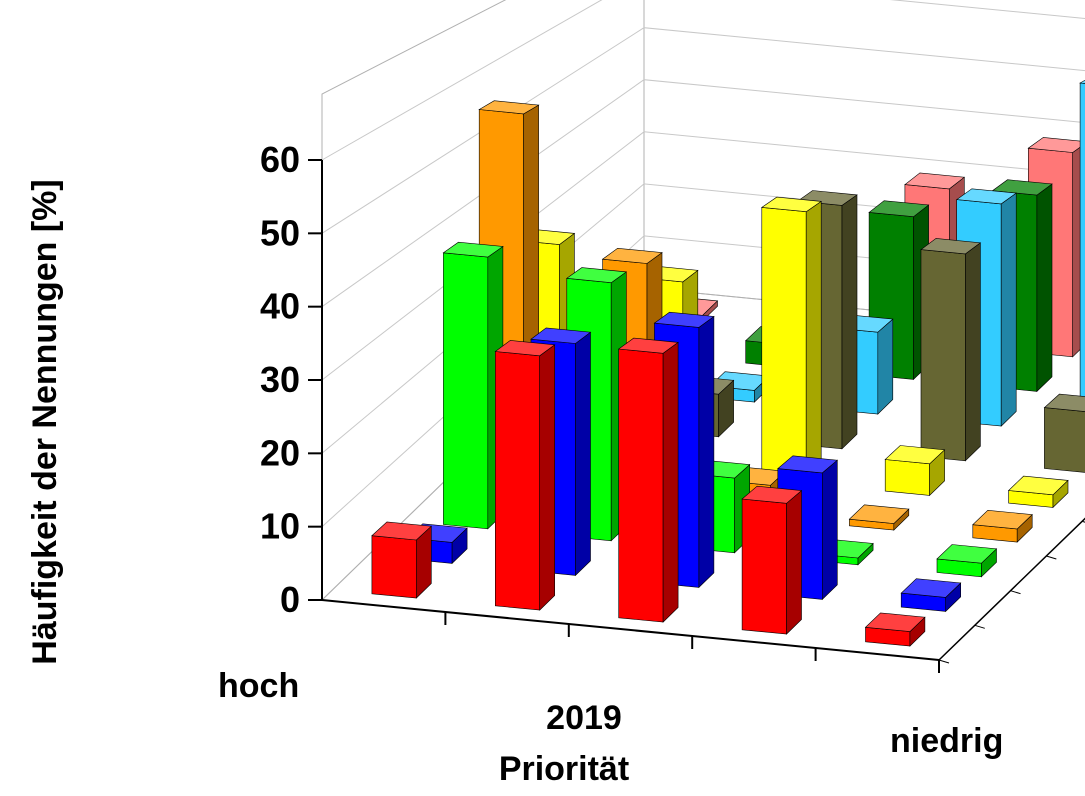  Describe the element at coordinates (45, 421) in the screenshot. I see `y-axis-title: Häufigkeit der Nennungen [%]` at that location.